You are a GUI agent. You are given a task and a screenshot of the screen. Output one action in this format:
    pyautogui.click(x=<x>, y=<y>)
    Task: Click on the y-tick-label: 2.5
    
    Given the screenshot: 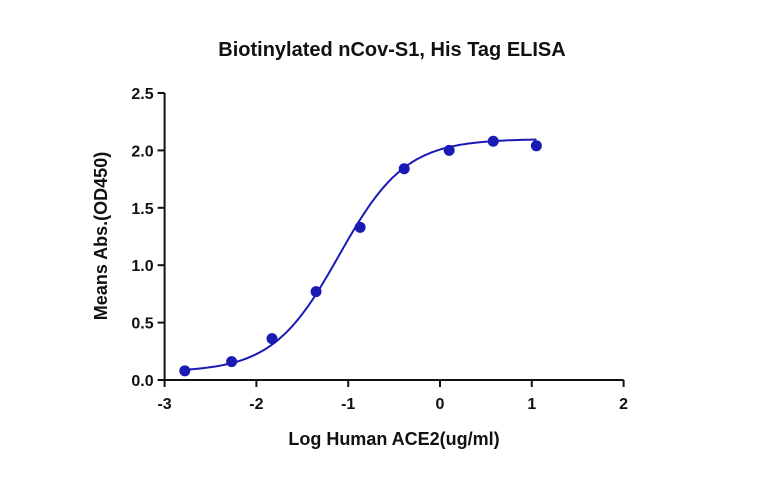 What is the action you would take?
    pyautogui.click(x=142, y=94)
    